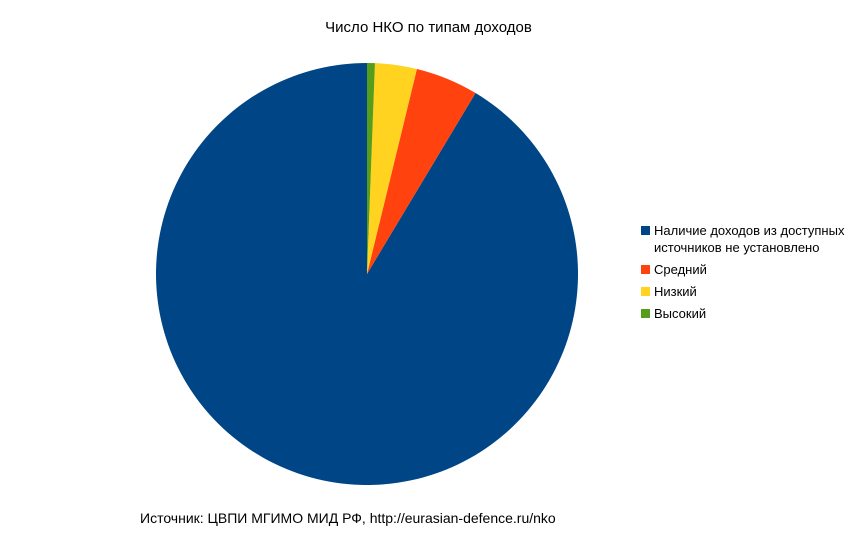 The image size is (857, 537). I want to click on legend-label: Средний, so click(680, 269).